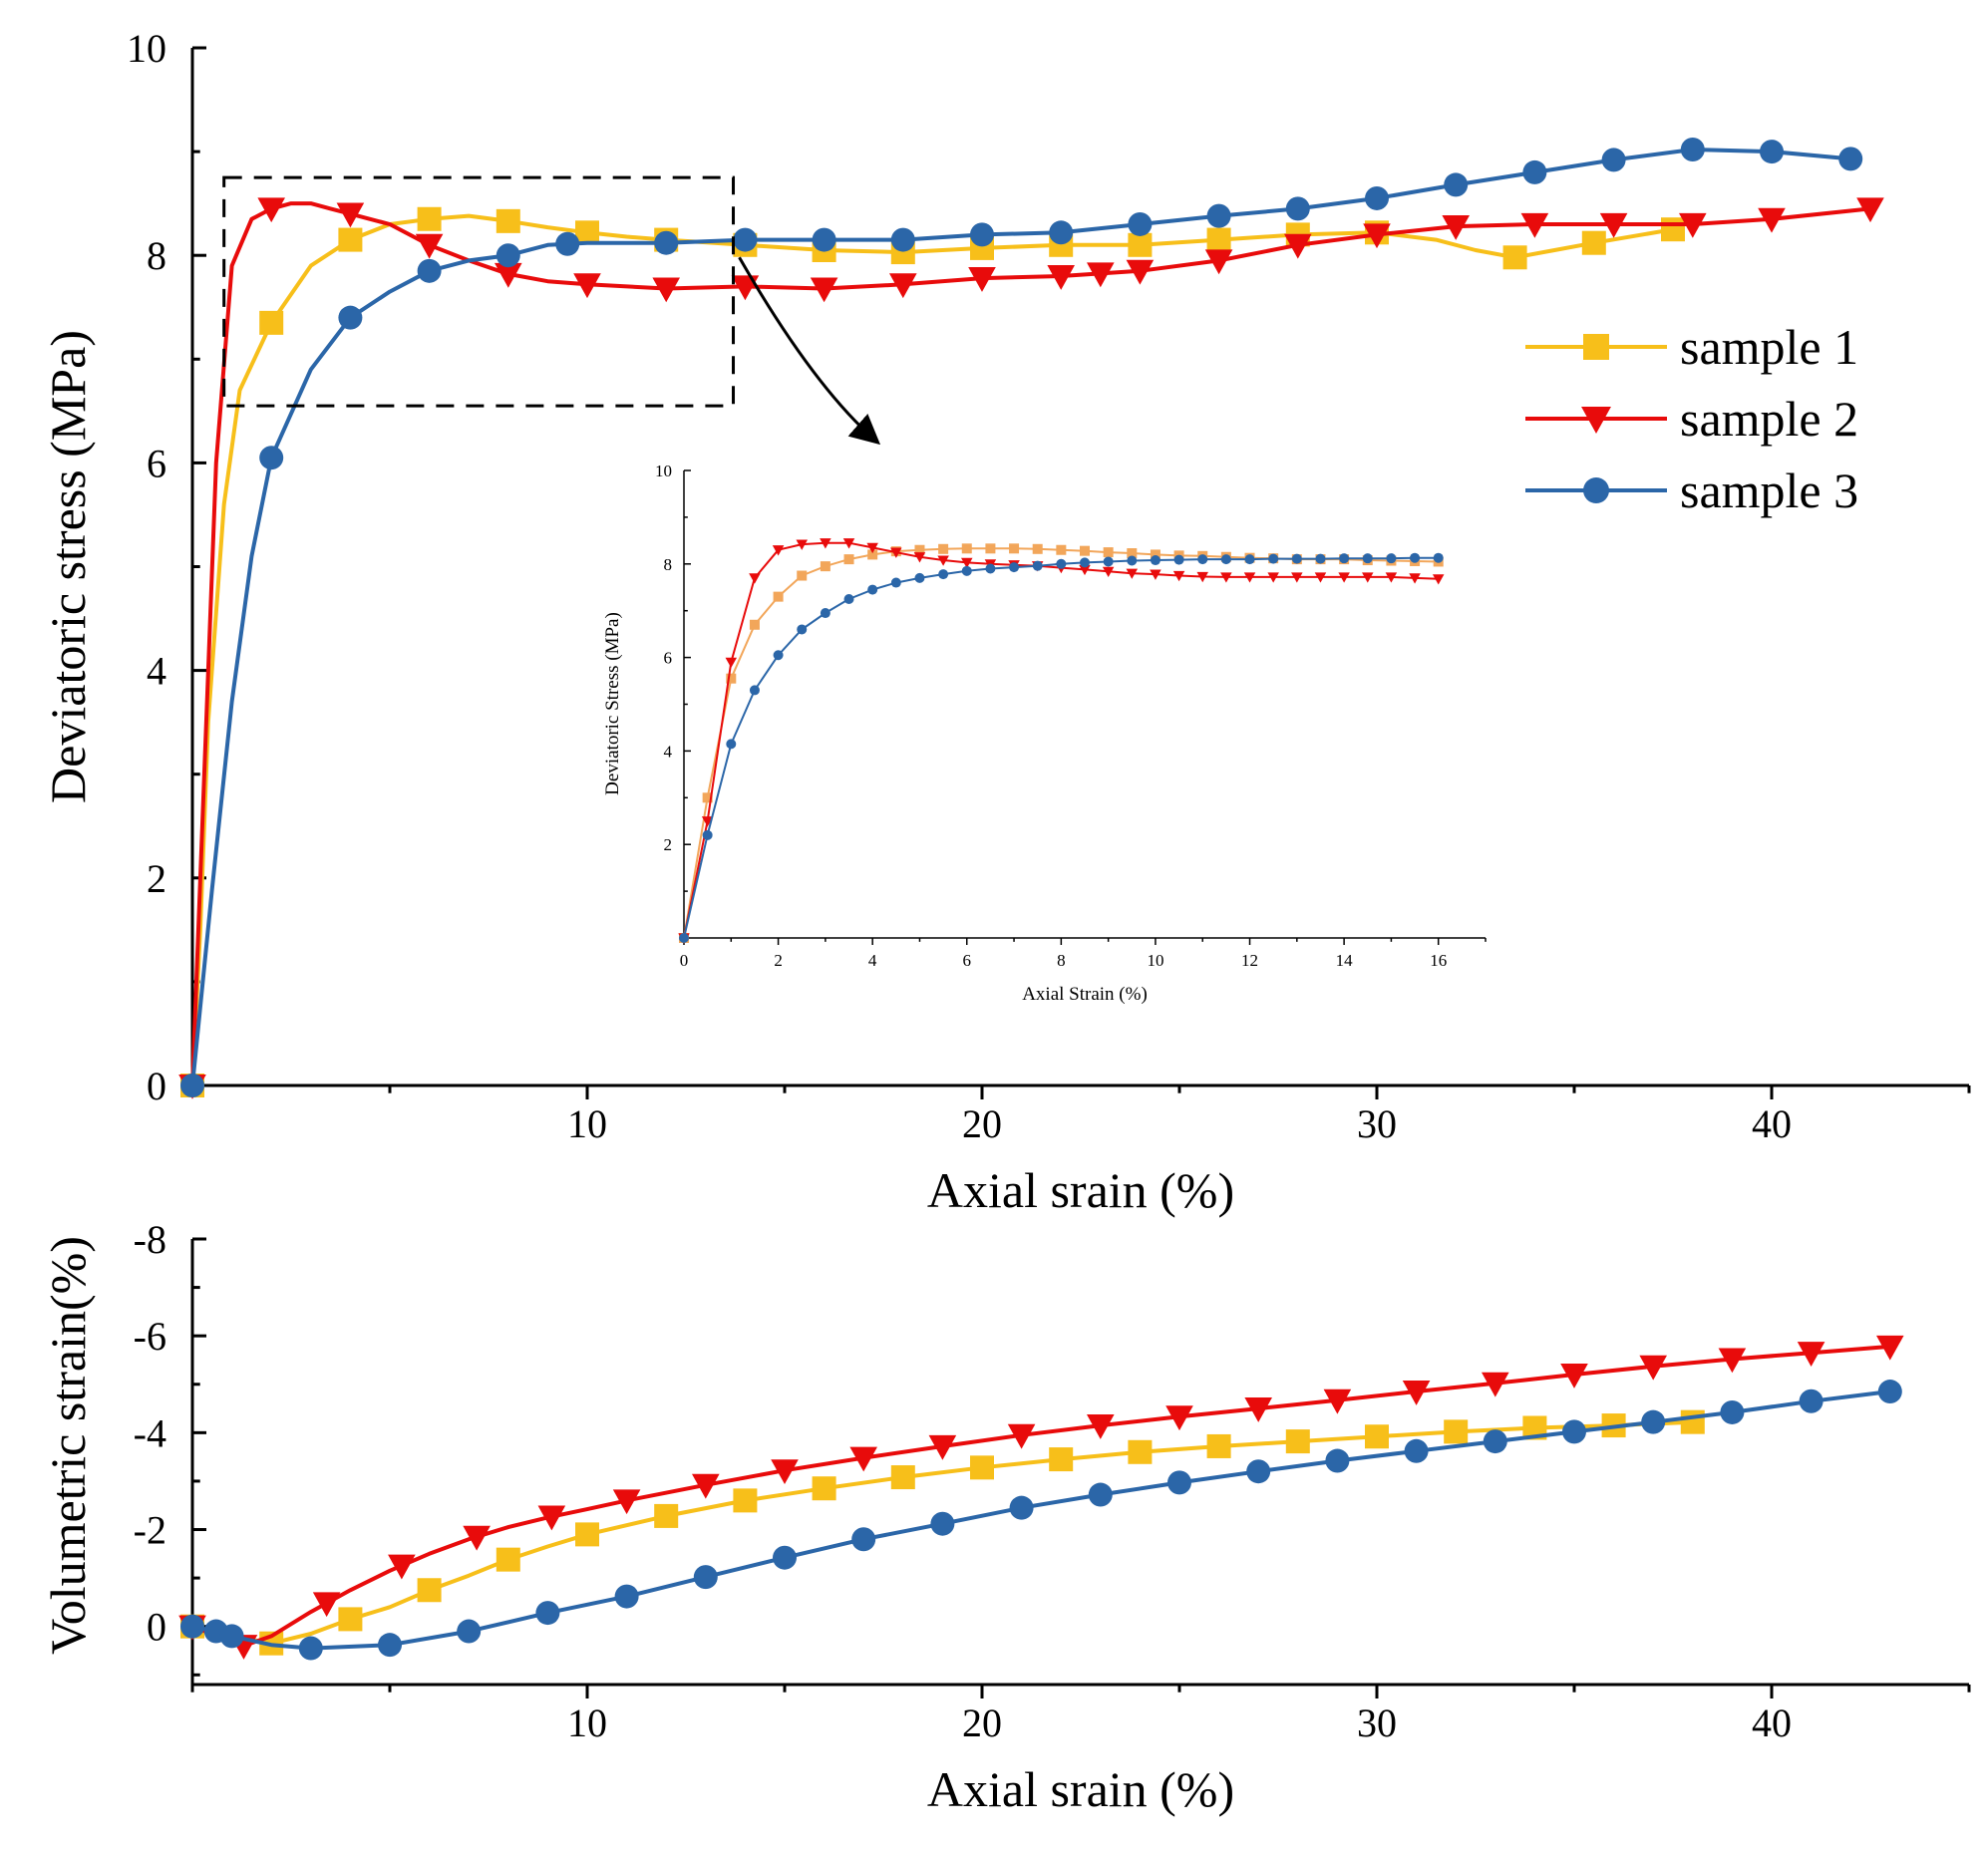 The image size is (1988, 1852). Describe the element at coordinates (1772, 1722) in the screenshot. I see `bottom-x-tick-label: 40` at that location.